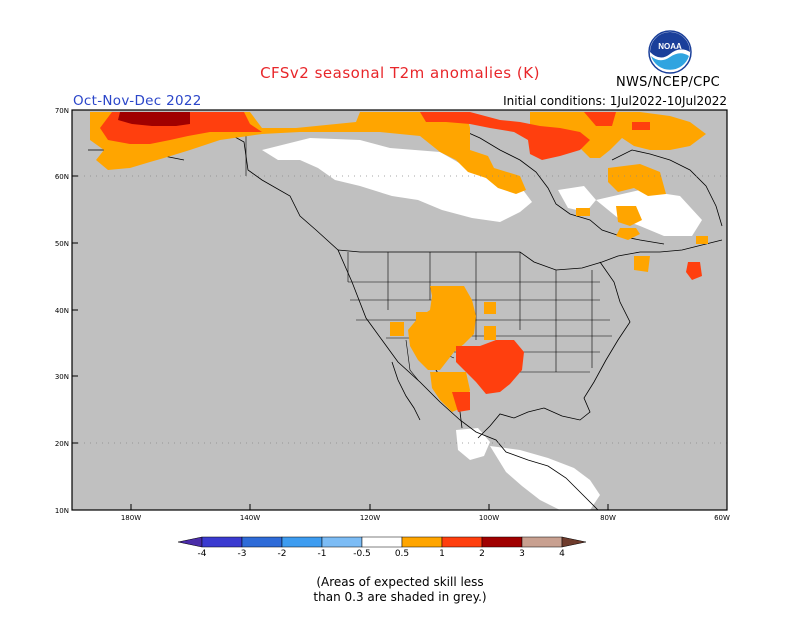 The height and width of the screenshot is (618, 800). What do you see at coordinates (522, 554) in the screenshot?
I see `colorbar-tick-label: 3` at bounding box center [522, 554].